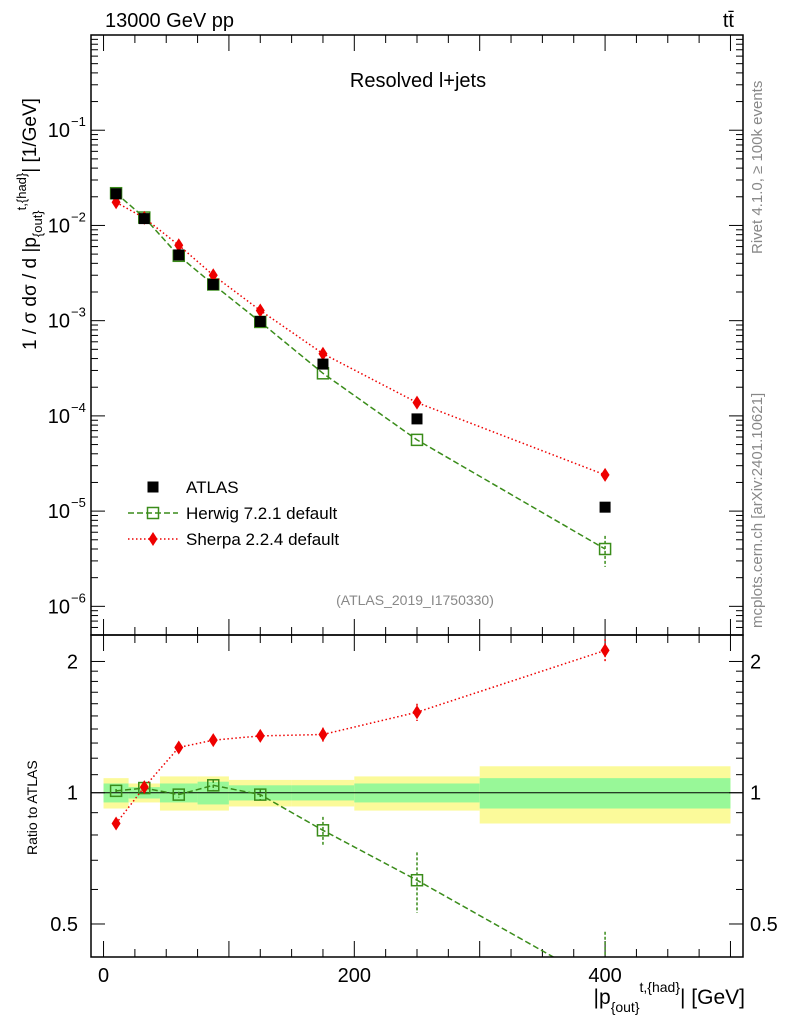 The height and width of the screenshot is (1024, 786). Describe the element at coordinates (757, 167) in the screenshot. I see `rivet-version-label: Rivet 4.1.0, ≥ 100k events` at that location.